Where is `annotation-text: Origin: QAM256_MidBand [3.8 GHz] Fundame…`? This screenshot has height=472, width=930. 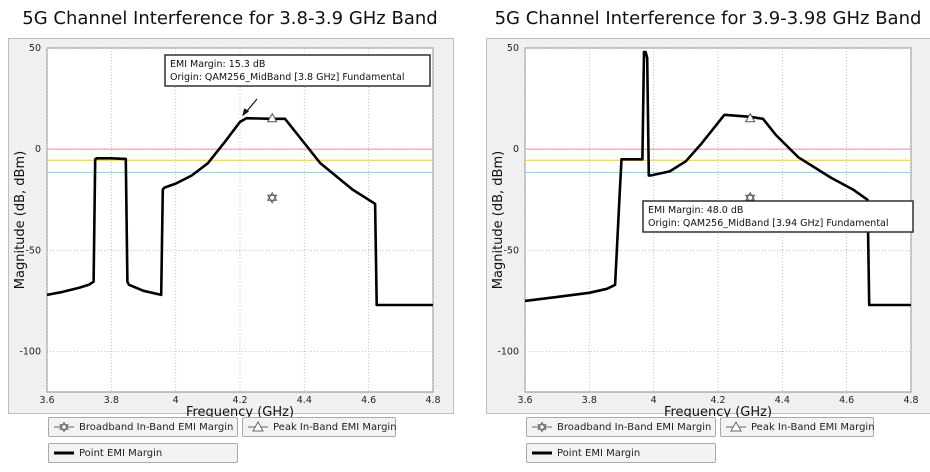
annotation-text: Origin: QAM256_MidBand [3.8 GHz] Fundame… is located at coordinates (287, 77).